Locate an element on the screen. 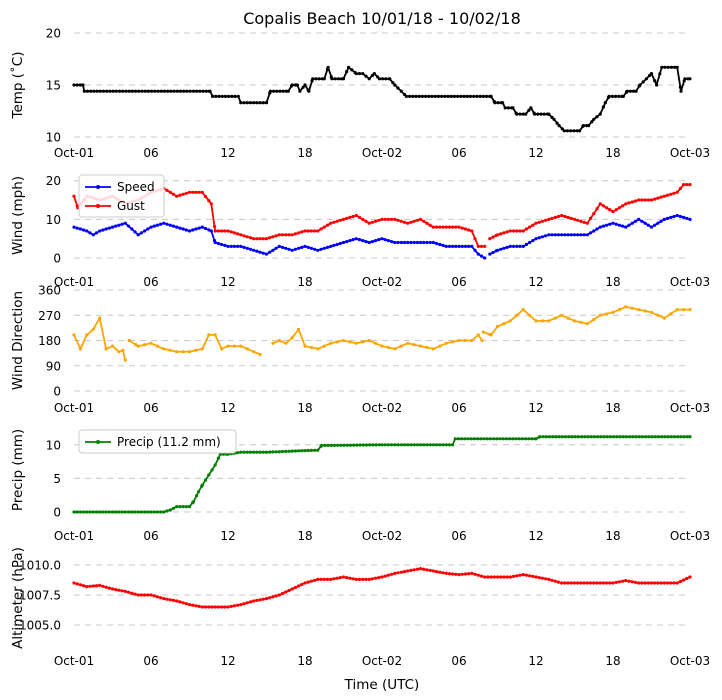 This screenshot has height=700, width=722. legend: Speed Gust is located at coordinates (121, 196).